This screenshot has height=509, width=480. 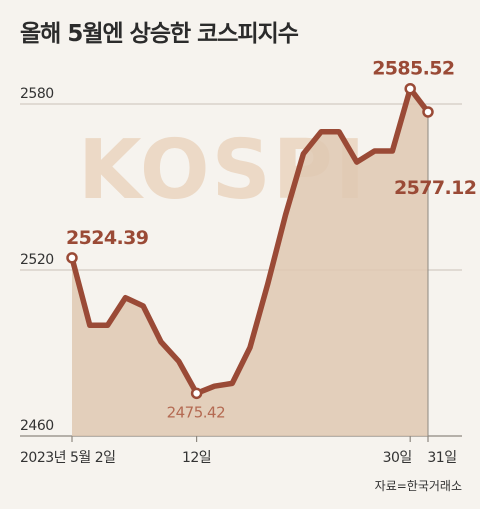 I want to click on page-title: 올해 5월엔 상승한 코스피지수, so click(x=159, y=34).